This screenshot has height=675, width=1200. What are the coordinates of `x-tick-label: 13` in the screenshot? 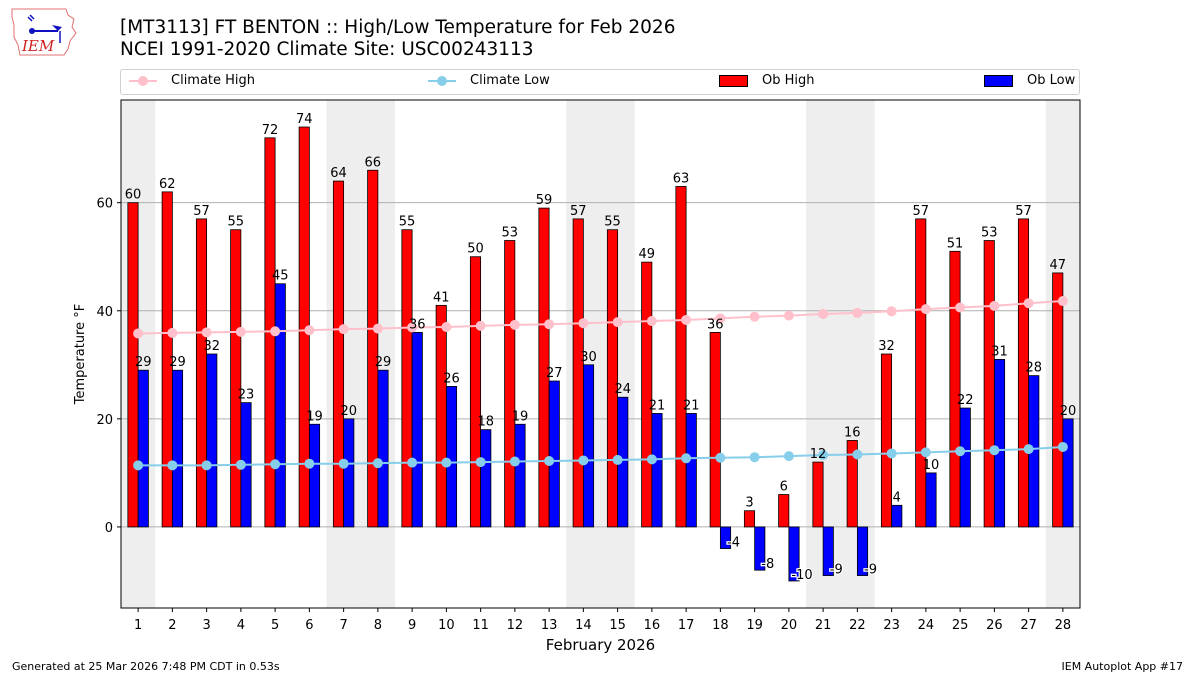 It's located at (549, 625).